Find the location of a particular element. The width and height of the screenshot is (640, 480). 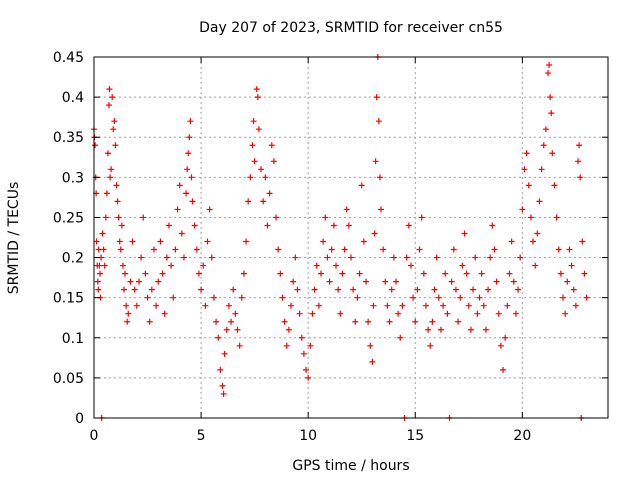

x-tick-label: 20 is located at coordinates (522, 436).